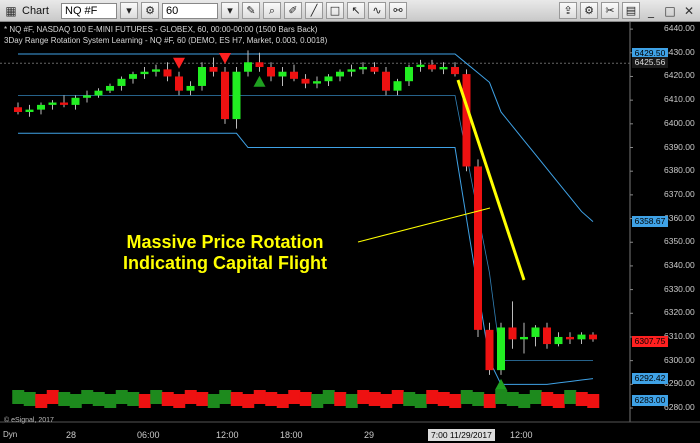  What do you see at coordinates (631, 10) in the screenshot?
I see `grid-icon: ▤` at bounding box center [631, 10].